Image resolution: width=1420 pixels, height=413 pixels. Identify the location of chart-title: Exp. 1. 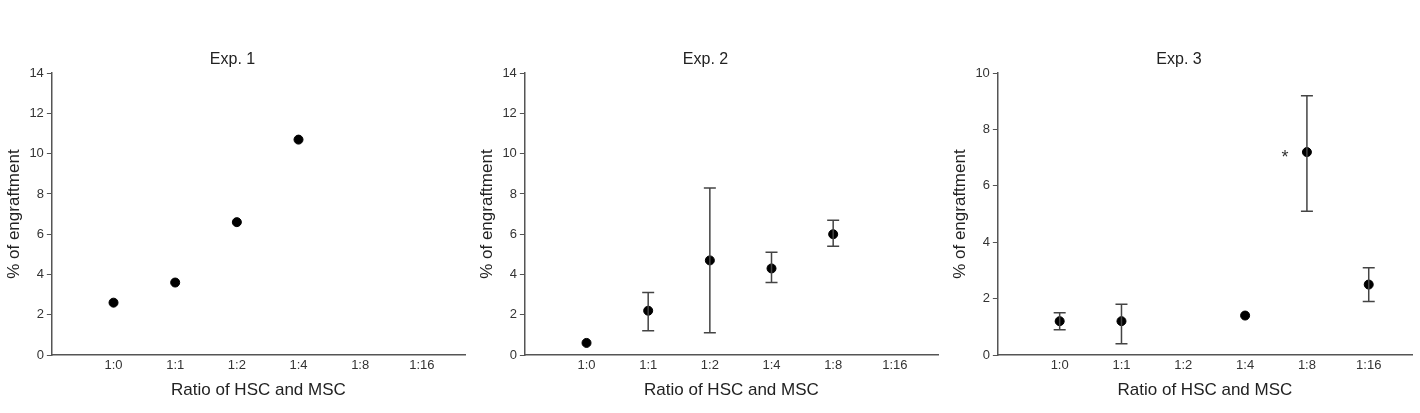
(232, 59).